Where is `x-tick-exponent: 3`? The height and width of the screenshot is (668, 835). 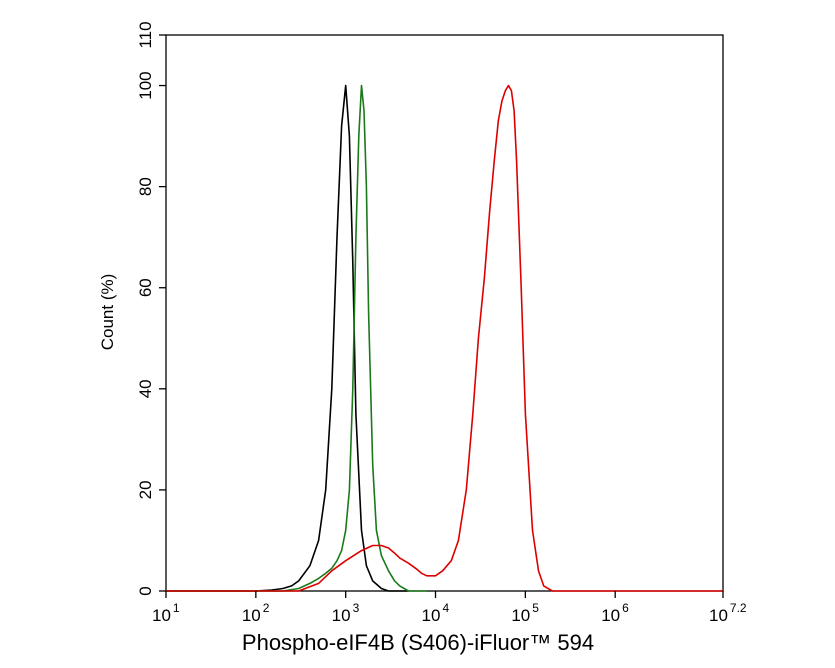 x-tick-exponent: 3 is located at coordinates (356, 608).